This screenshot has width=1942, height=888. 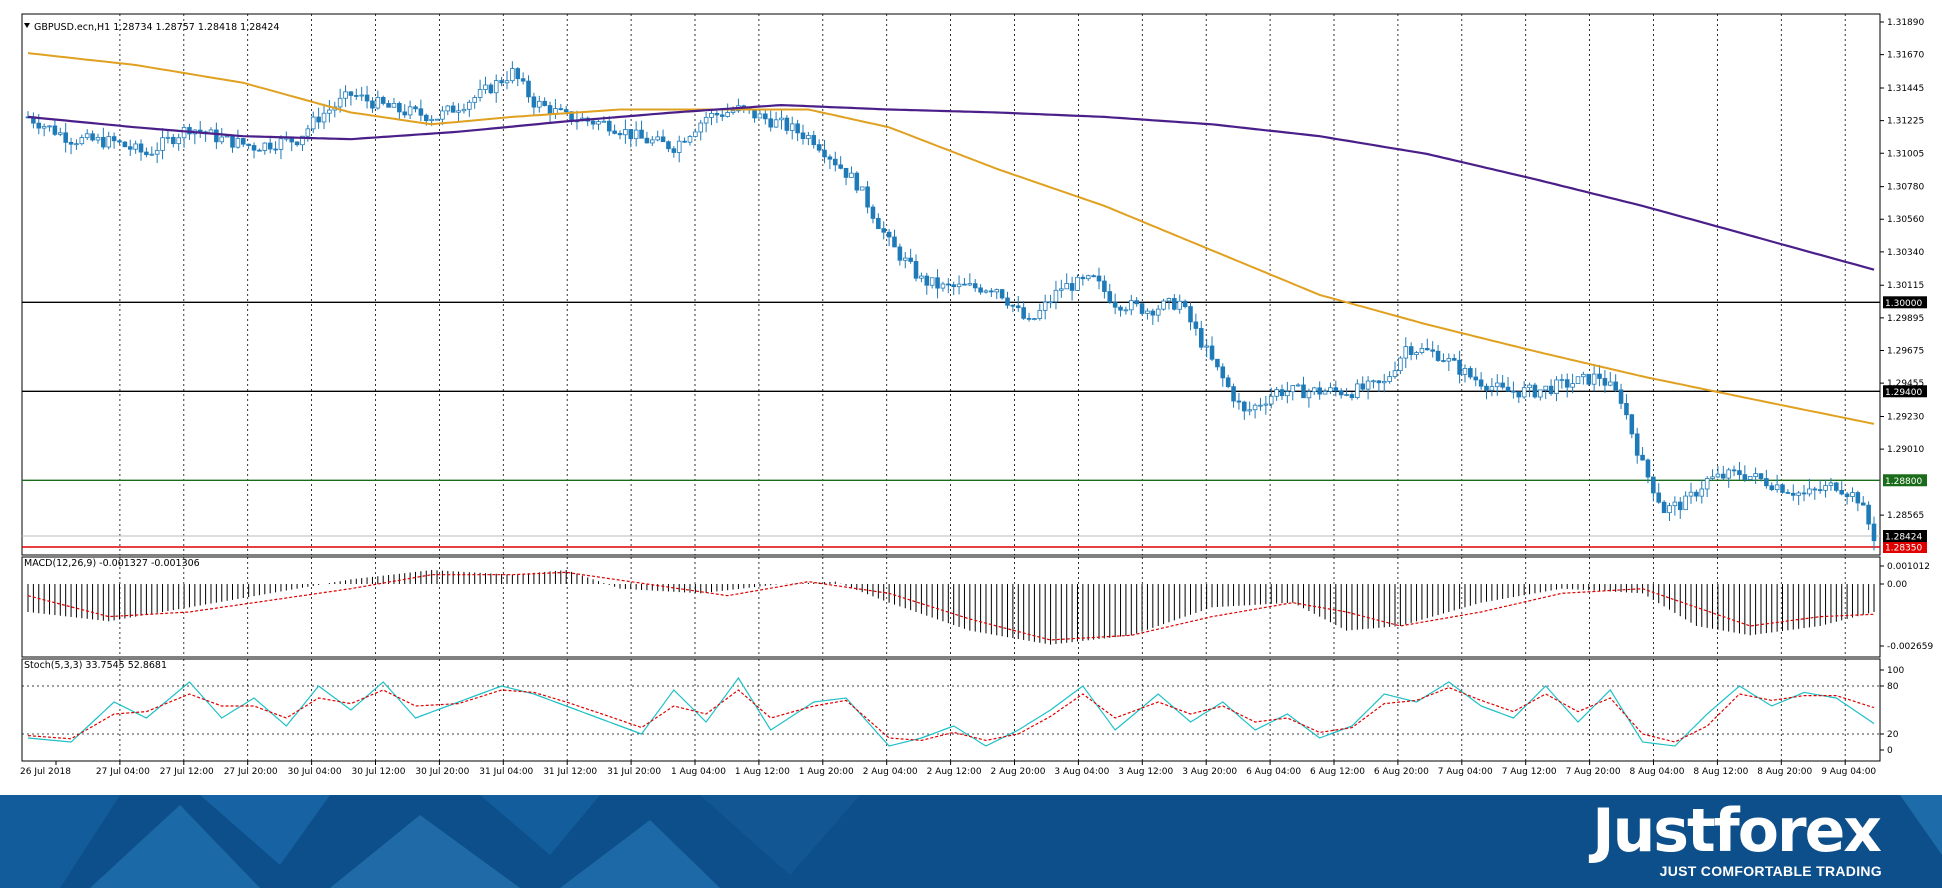 I want to click on time-label: 6 Aug 04:00, so click(x=1273, y=772).